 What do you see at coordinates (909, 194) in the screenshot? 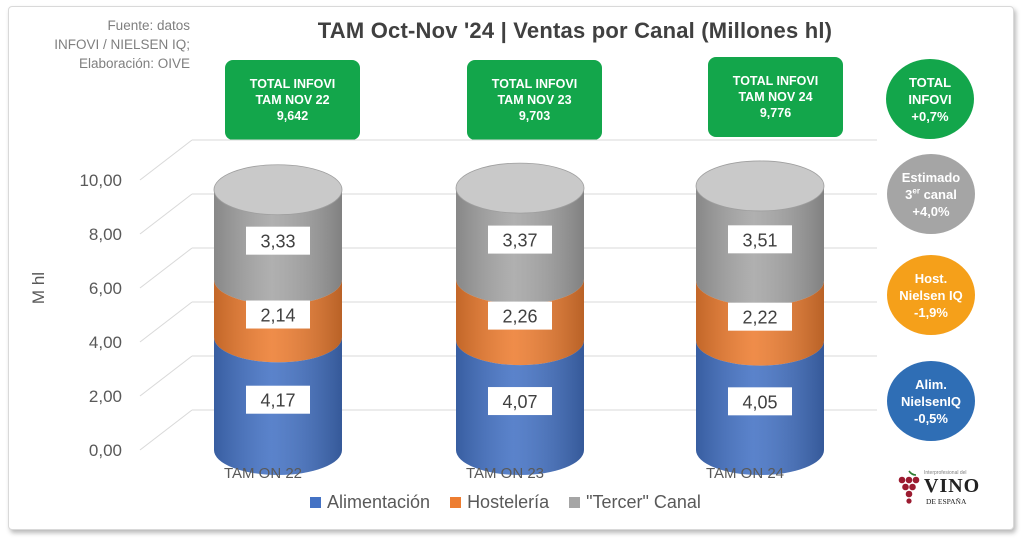
I see `change-line-part: 3` at bounding box center [909, 194].